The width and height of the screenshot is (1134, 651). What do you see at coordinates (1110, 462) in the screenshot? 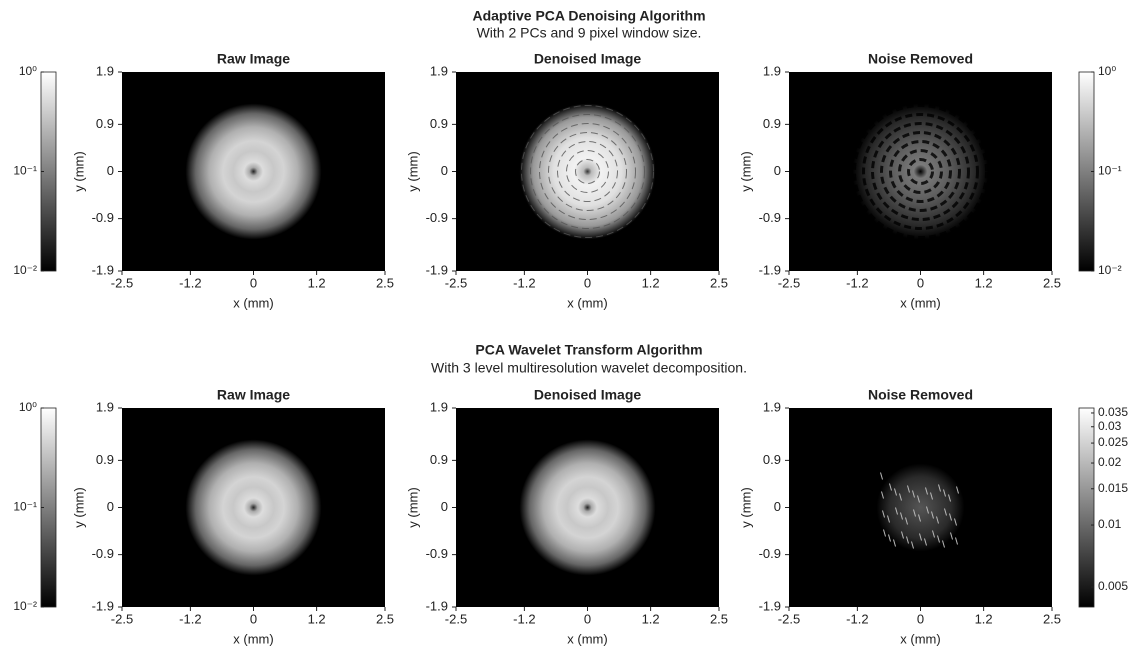
I see `colorbar-tick-label: 0.02` at bounding box center [1110, 462].